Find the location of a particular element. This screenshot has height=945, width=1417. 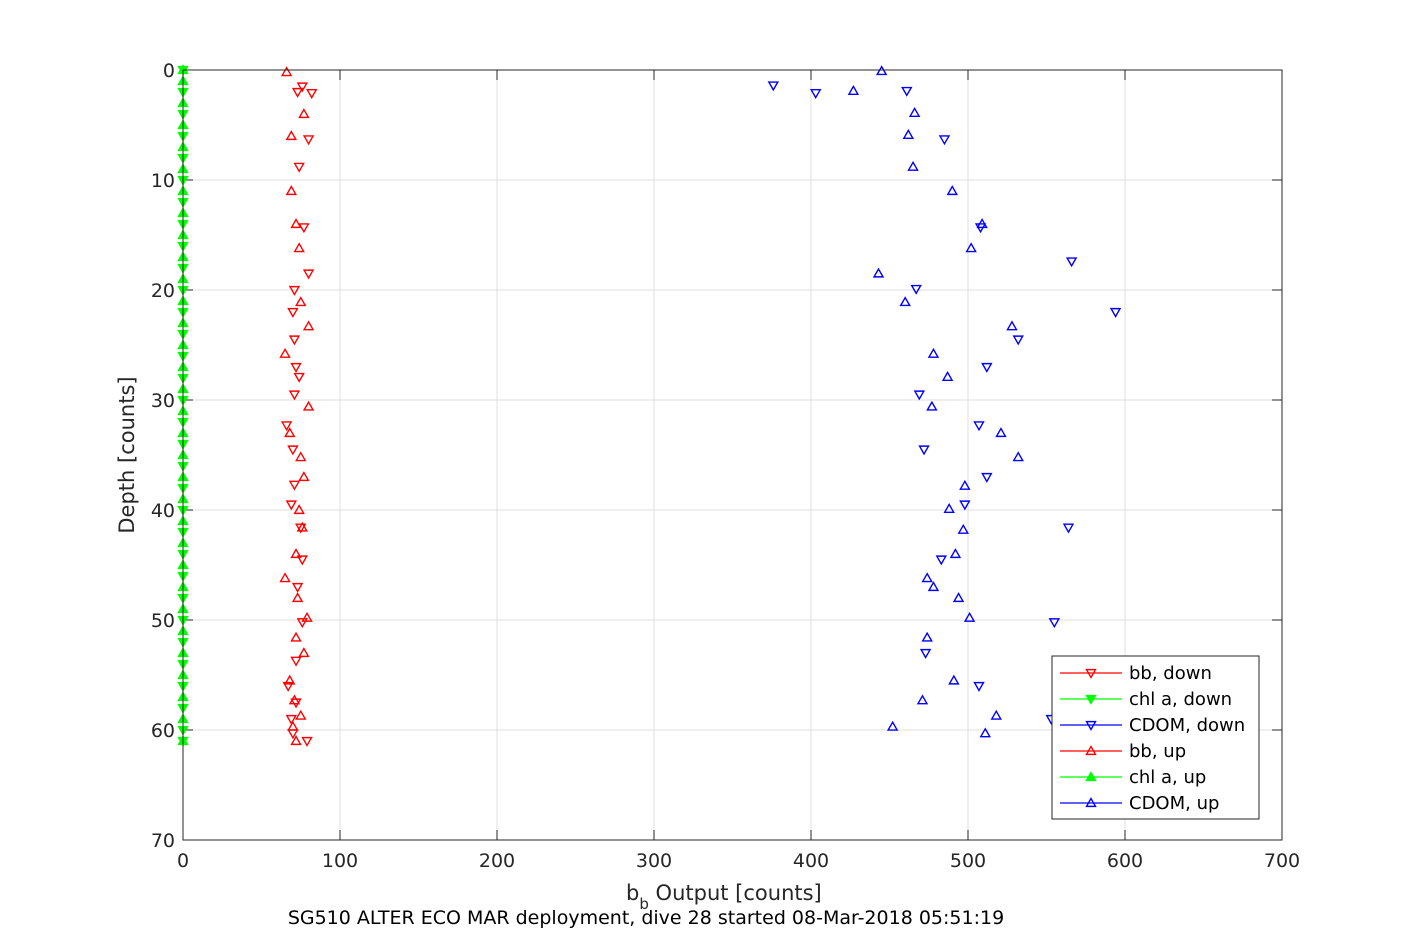

x-tick-label: 0 is located at coordinates (183, 861).